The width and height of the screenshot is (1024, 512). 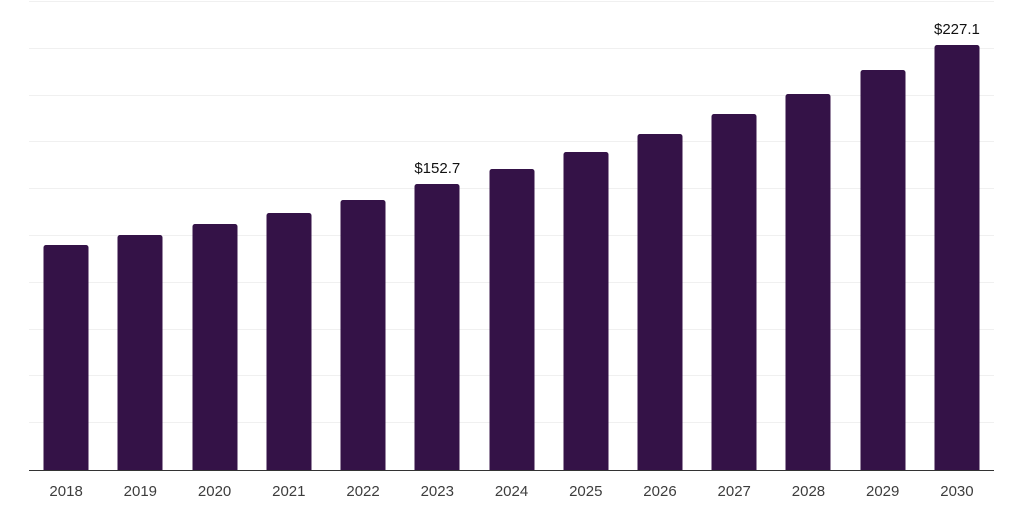 I want to click on x-tick-label-2027: 2027, so click(x=734, y=491).